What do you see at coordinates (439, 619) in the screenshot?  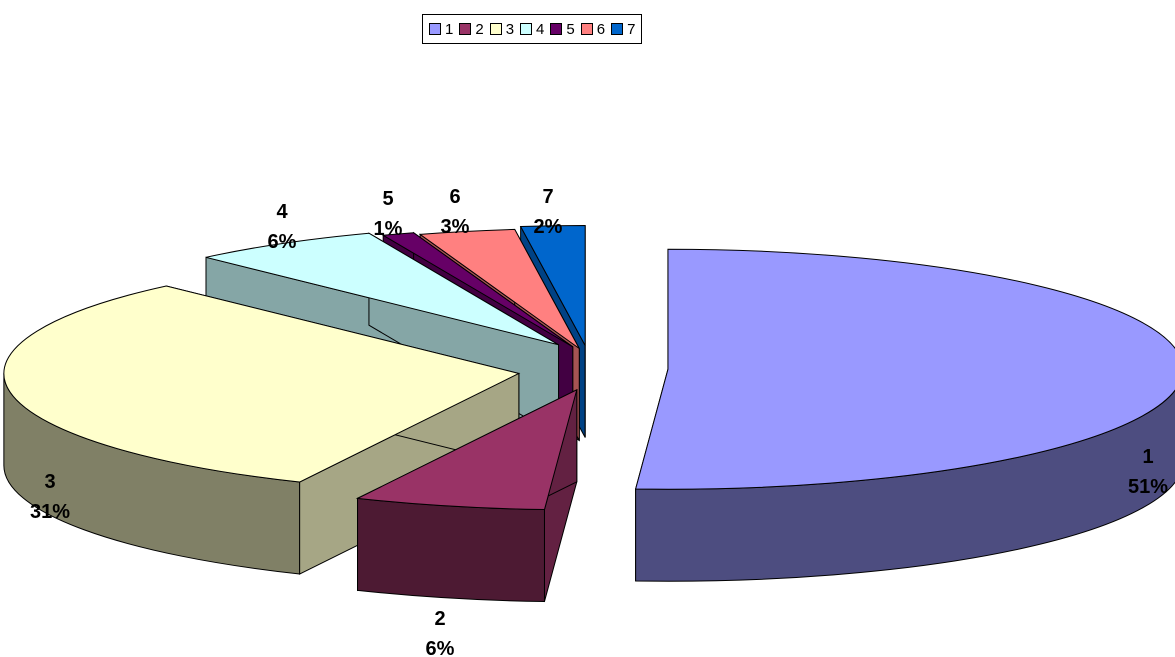 I see `data-label-category-2: 2` at bounding box center [439, 619].